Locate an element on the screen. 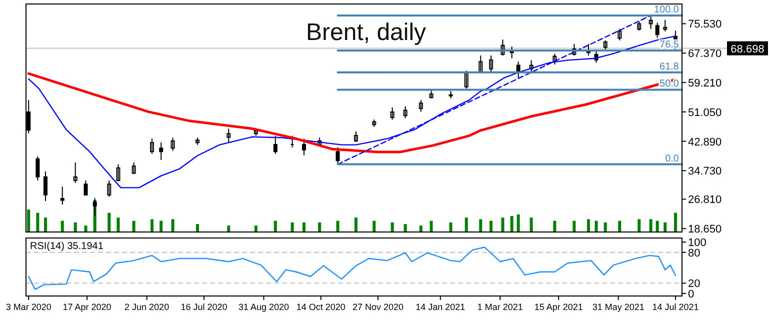 Image resolution: width=770 pixels, height=330 pixels. y-tick-label: 42.890 is located at coordinates (705, 142).